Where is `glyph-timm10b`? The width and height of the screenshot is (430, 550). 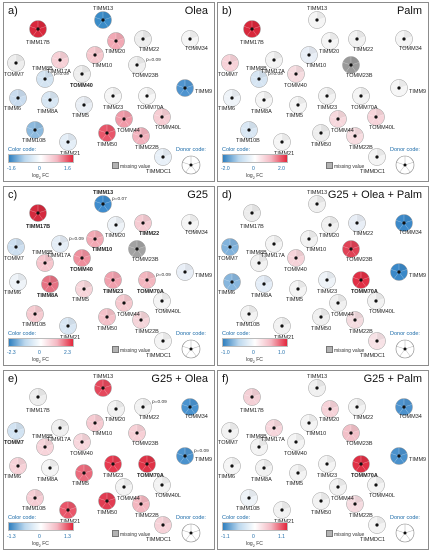 glyph-timm10b is located at coordinates (35, 498).